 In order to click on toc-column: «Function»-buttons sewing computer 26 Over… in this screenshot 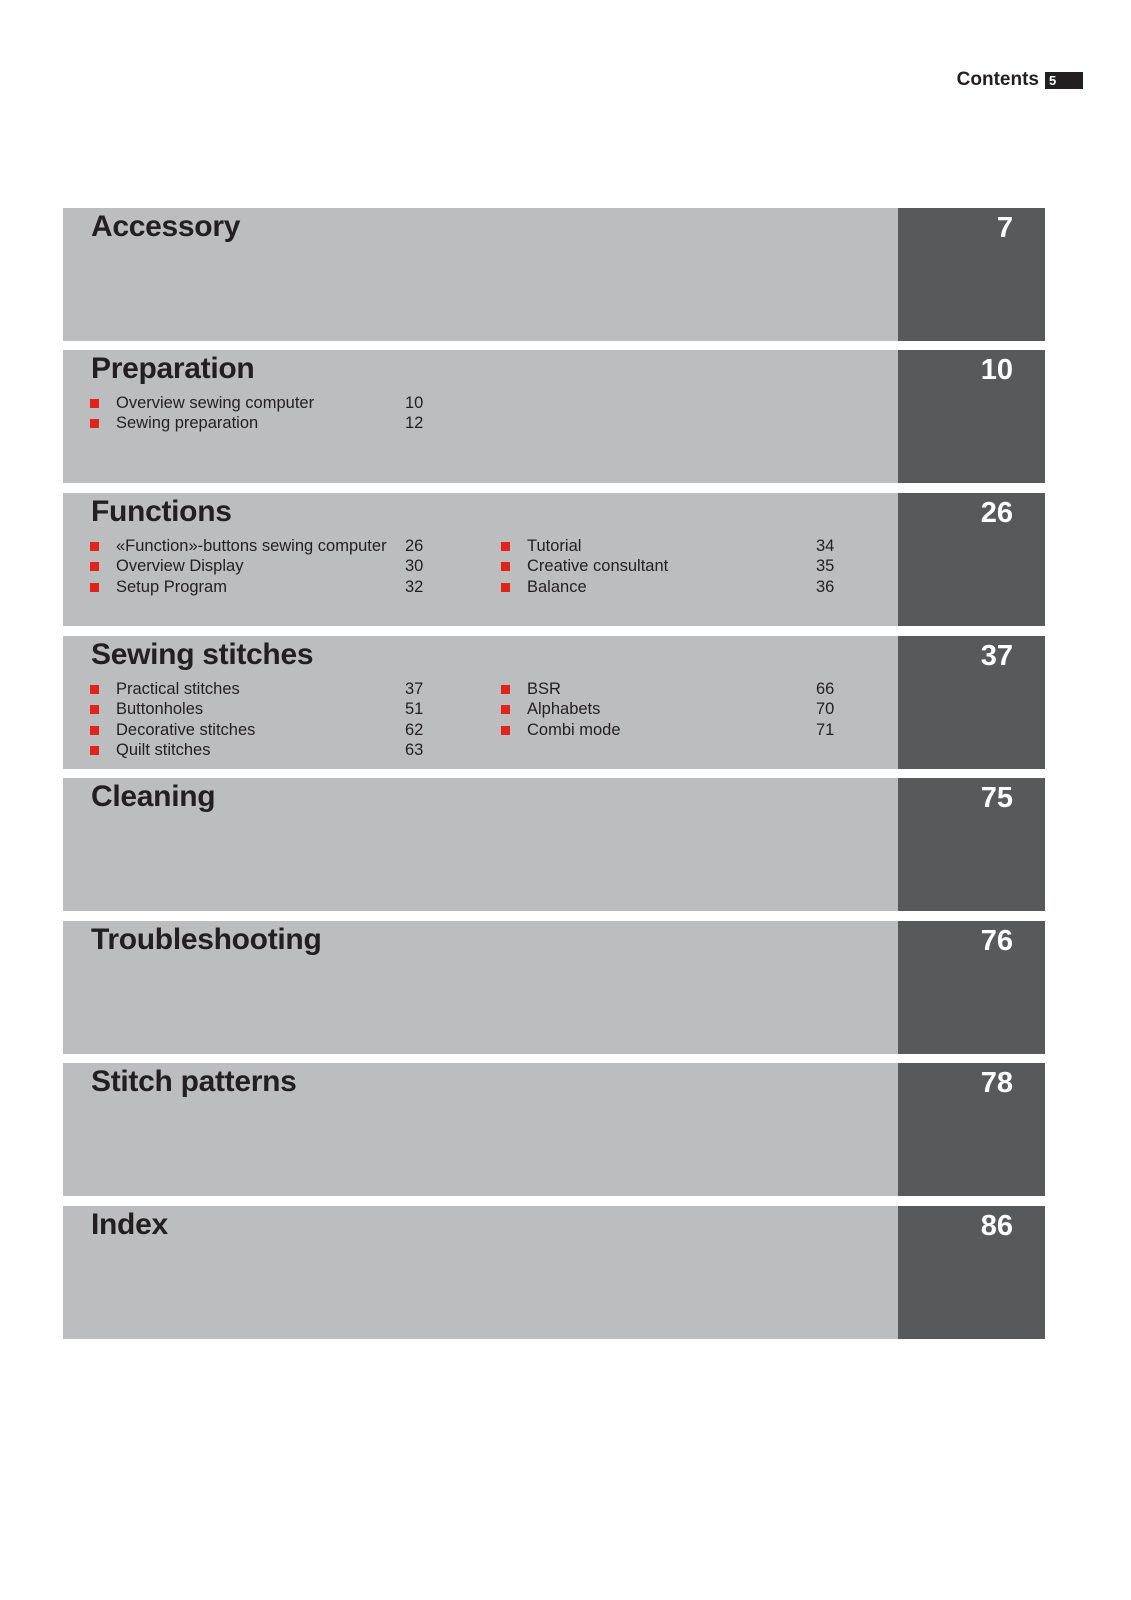, I will do `click(260, 566)`.